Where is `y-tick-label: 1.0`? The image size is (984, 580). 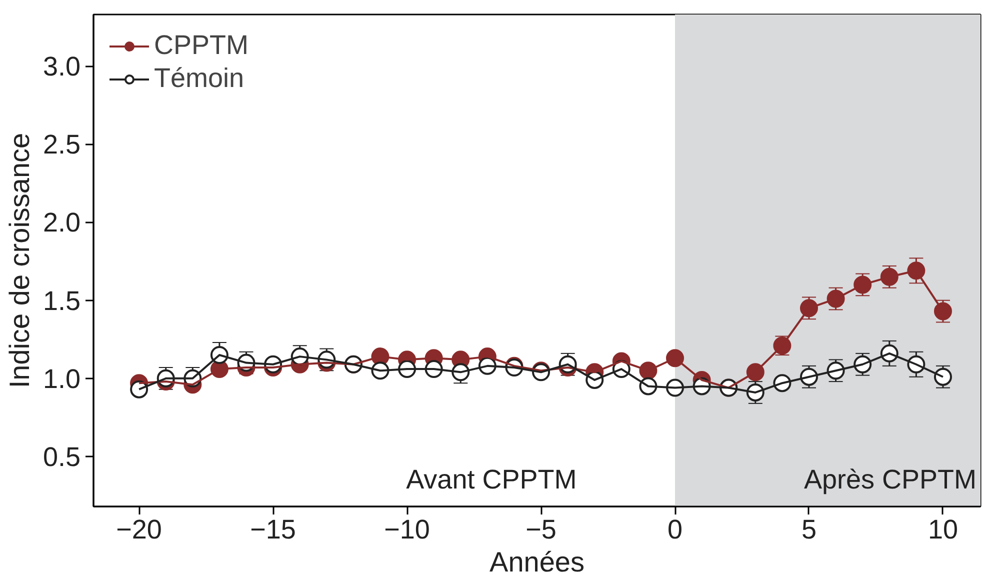 y-tick-label: 1.0 is located at coordinates (61, 379).